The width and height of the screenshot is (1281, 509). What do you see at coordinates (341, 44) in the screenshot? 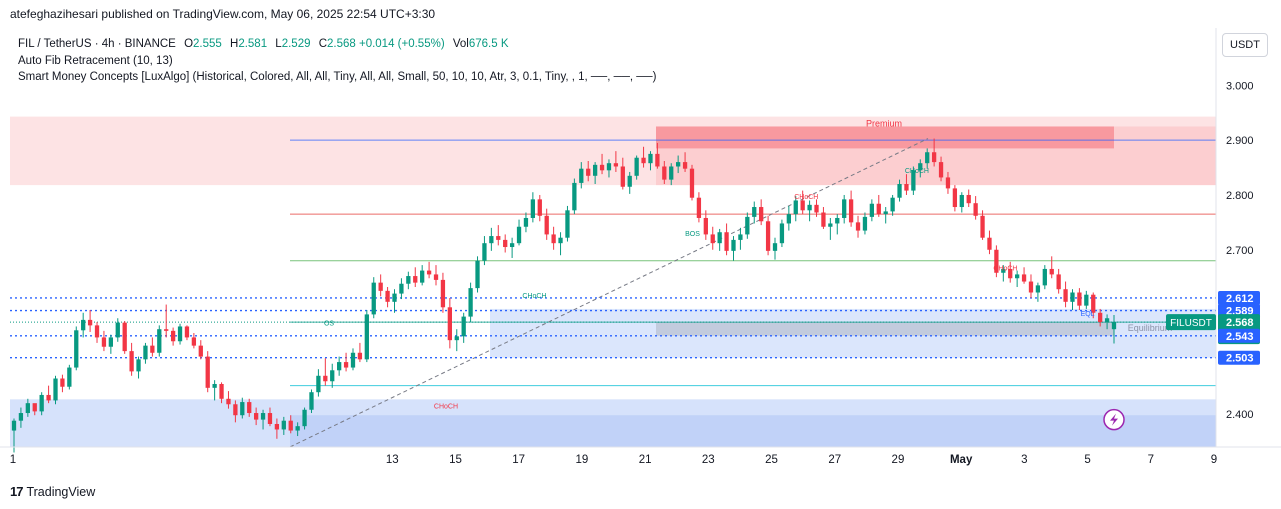
I see `close-value: 2.568` at bounding box center [341, 44].